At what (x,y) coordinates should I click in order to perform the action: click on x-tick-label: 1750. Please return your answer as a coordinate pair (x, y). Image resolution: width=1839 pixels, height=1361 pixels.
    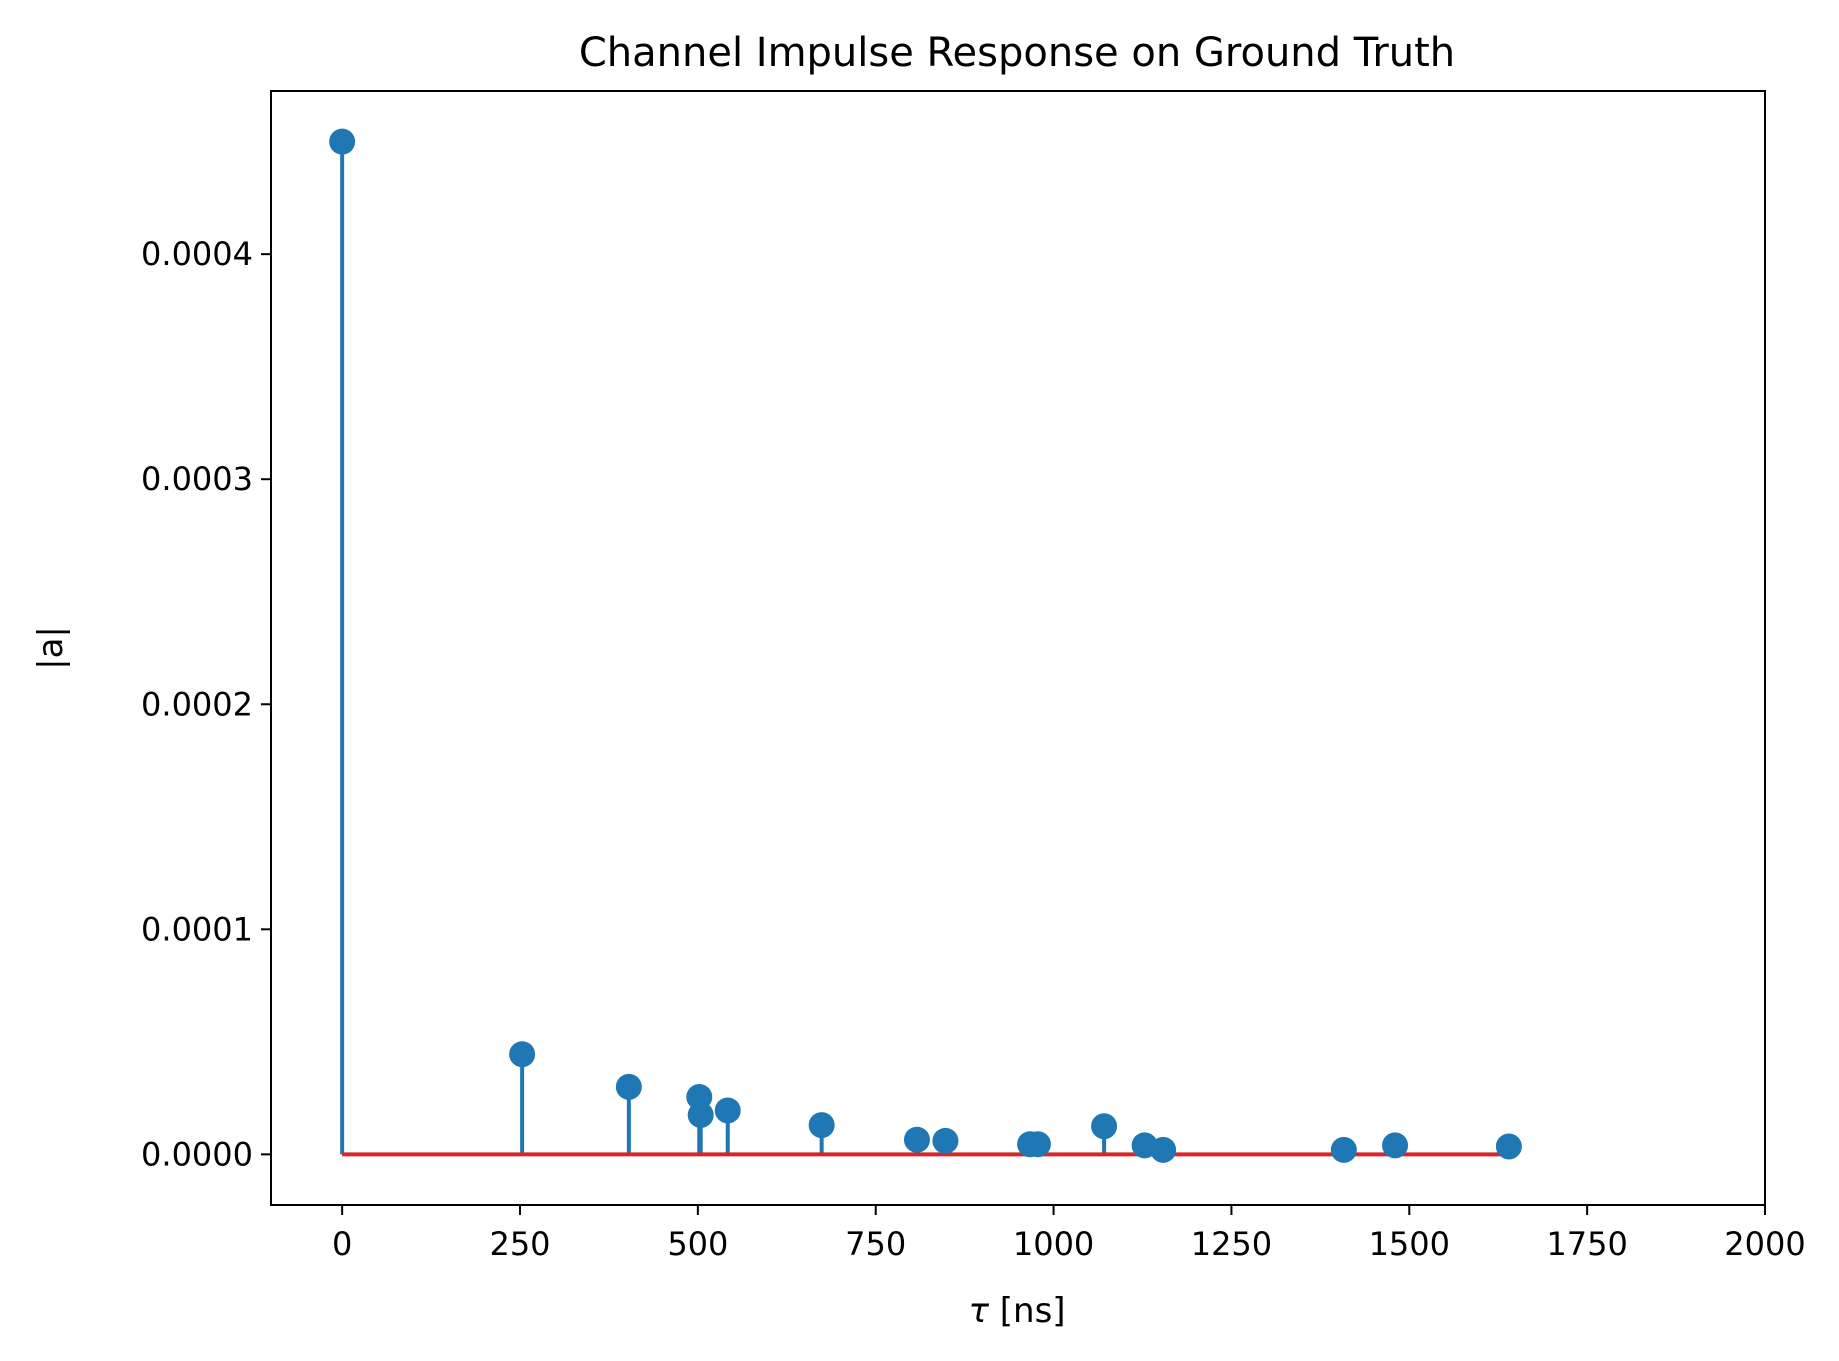
    Looking at the image, I should click on (1586, 1244).